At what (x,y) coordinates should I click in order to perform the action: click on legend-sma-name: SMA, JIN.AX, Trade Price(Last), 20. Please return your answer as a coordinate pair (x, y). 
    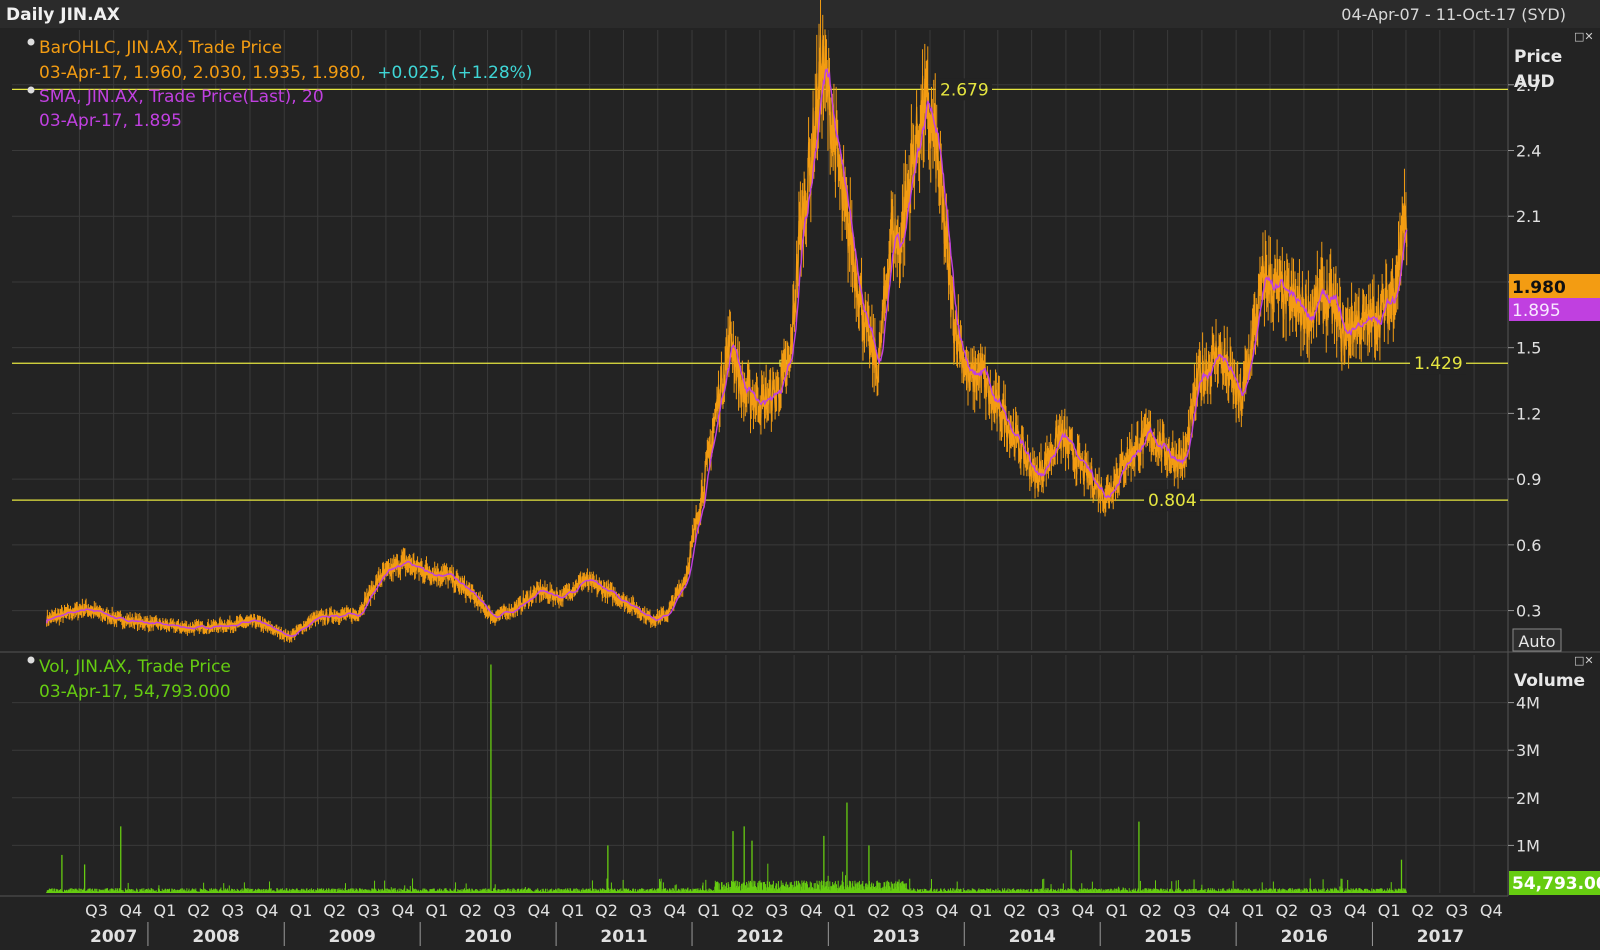
    Looking at the image, I should click on (181, 97).